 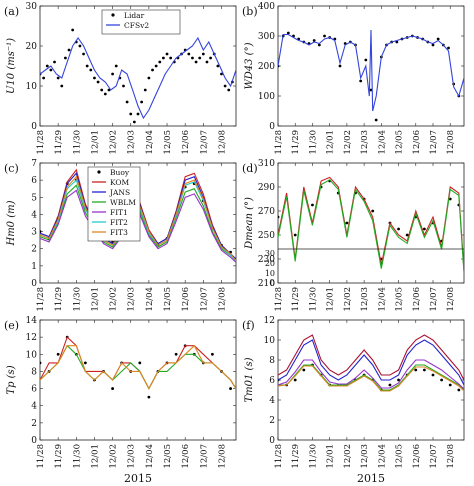 What do you see at coordinates (331, 142) in the screenshot?
I see `x-tick-label: 12/01` at bounding box center [331, 142].